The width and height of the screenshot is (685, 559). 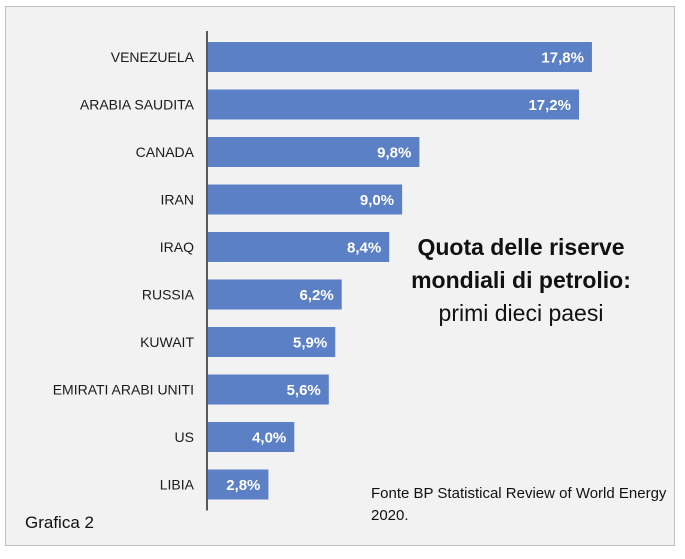 What do you see at coordinates (165, 152) in the screenshot?
I see `category-label: CANADA` at bounding box center [165, 152].